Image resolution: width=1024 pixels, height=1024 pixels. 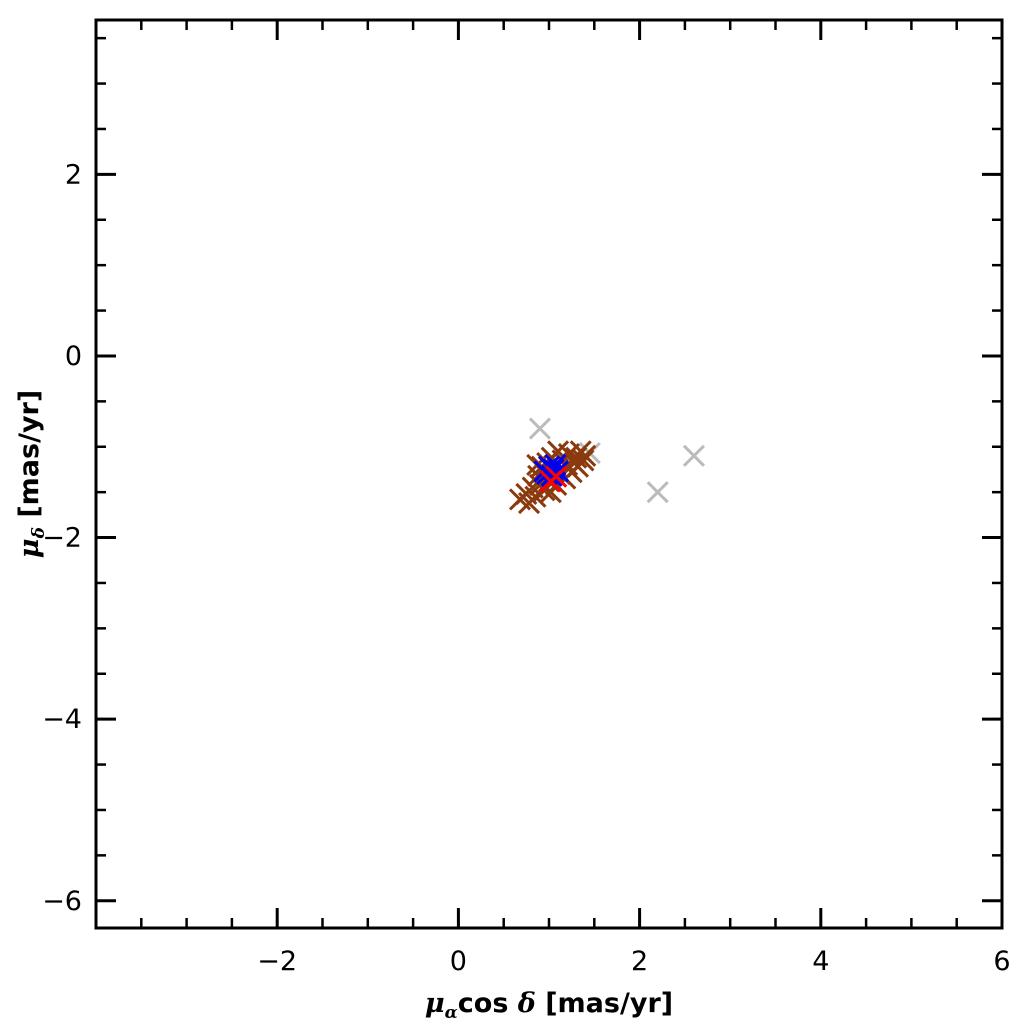 I want to click on x-tick-label: 6, so click(x=1001, y=961).